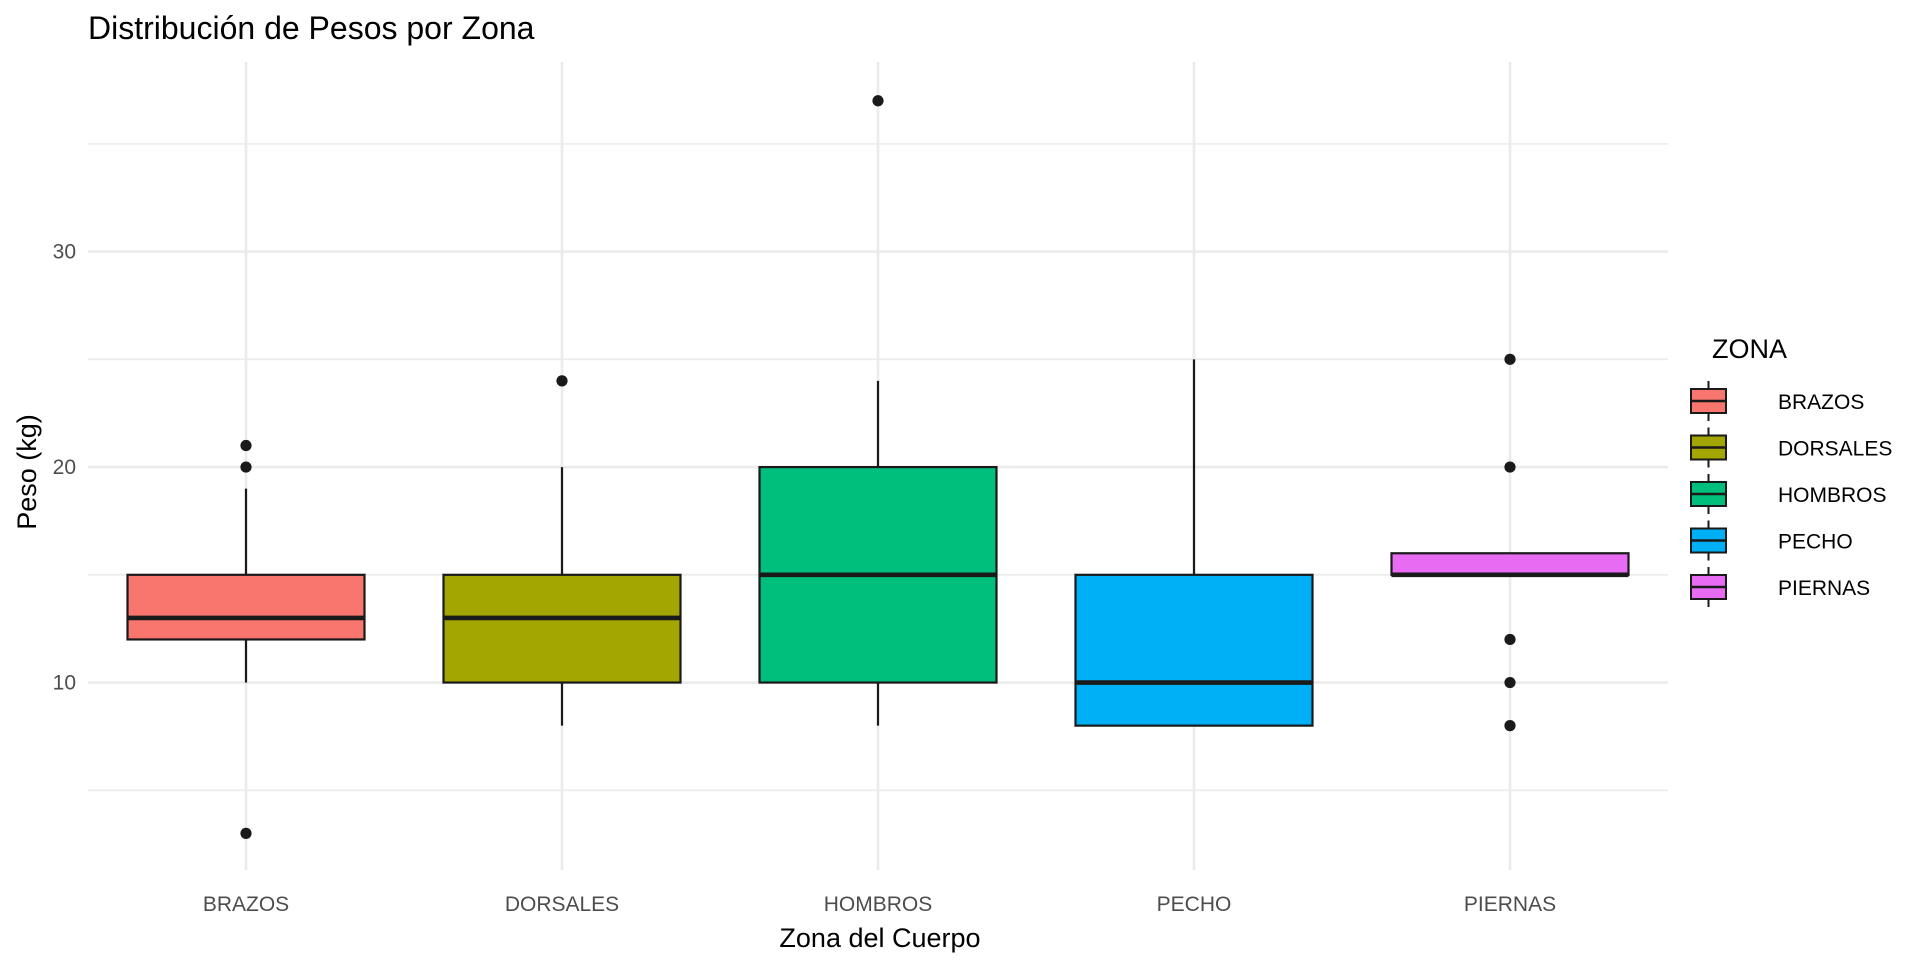  Describe the element at coordinates (1821, 402) in the screenshot. I see `legend-label: BRAZOS` at that location.